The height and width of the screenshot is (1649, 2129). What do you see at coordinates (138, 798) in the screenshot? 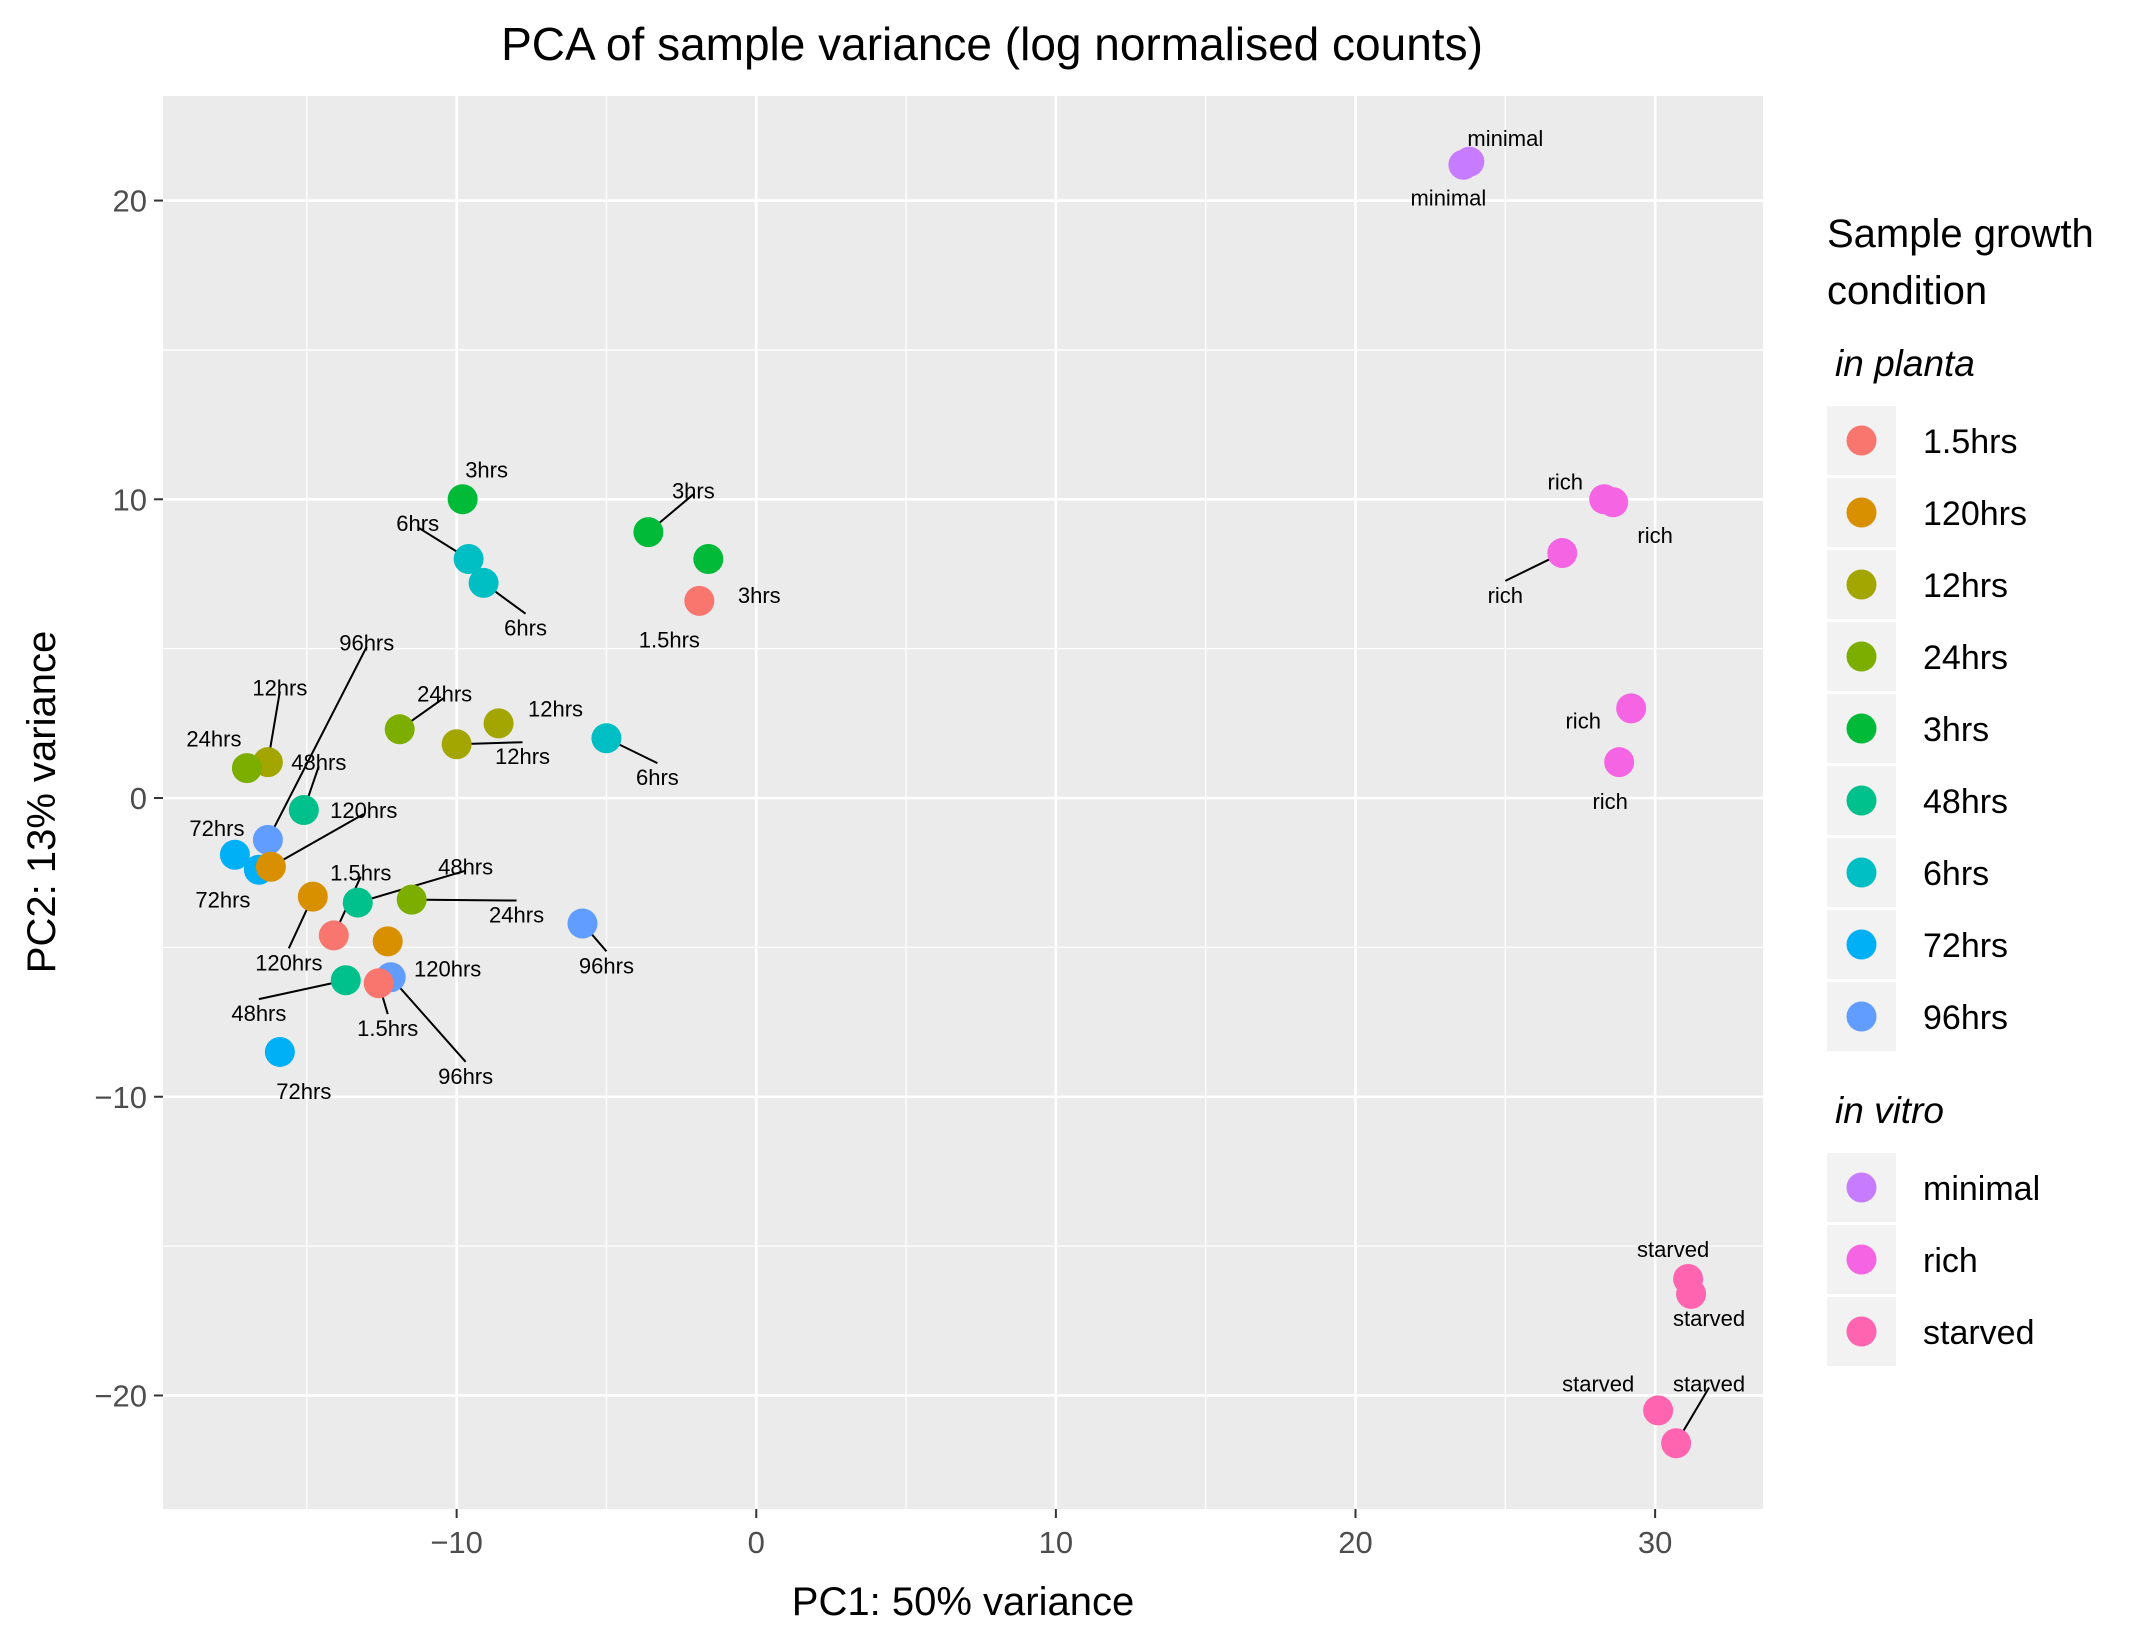
I see `y-tick-label: 0` at bounding box center [138, 798].